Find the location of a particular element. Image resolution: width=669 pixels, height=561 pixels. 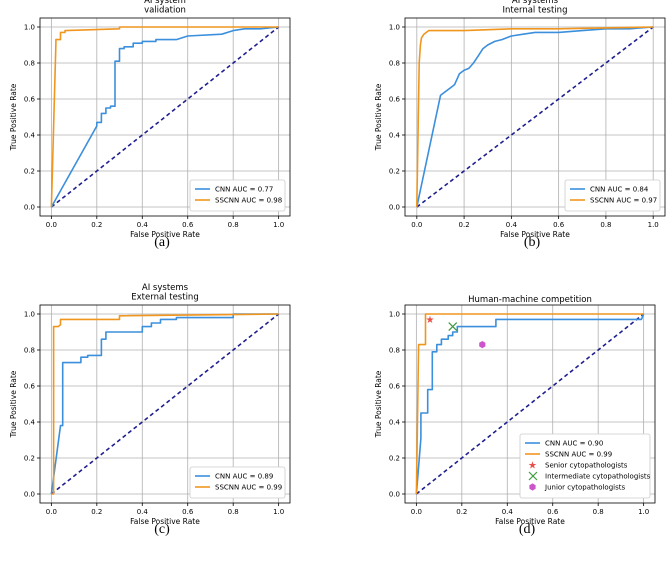

legend-label: CNN AUC = 0.89 is located at coordinates (244, 477).